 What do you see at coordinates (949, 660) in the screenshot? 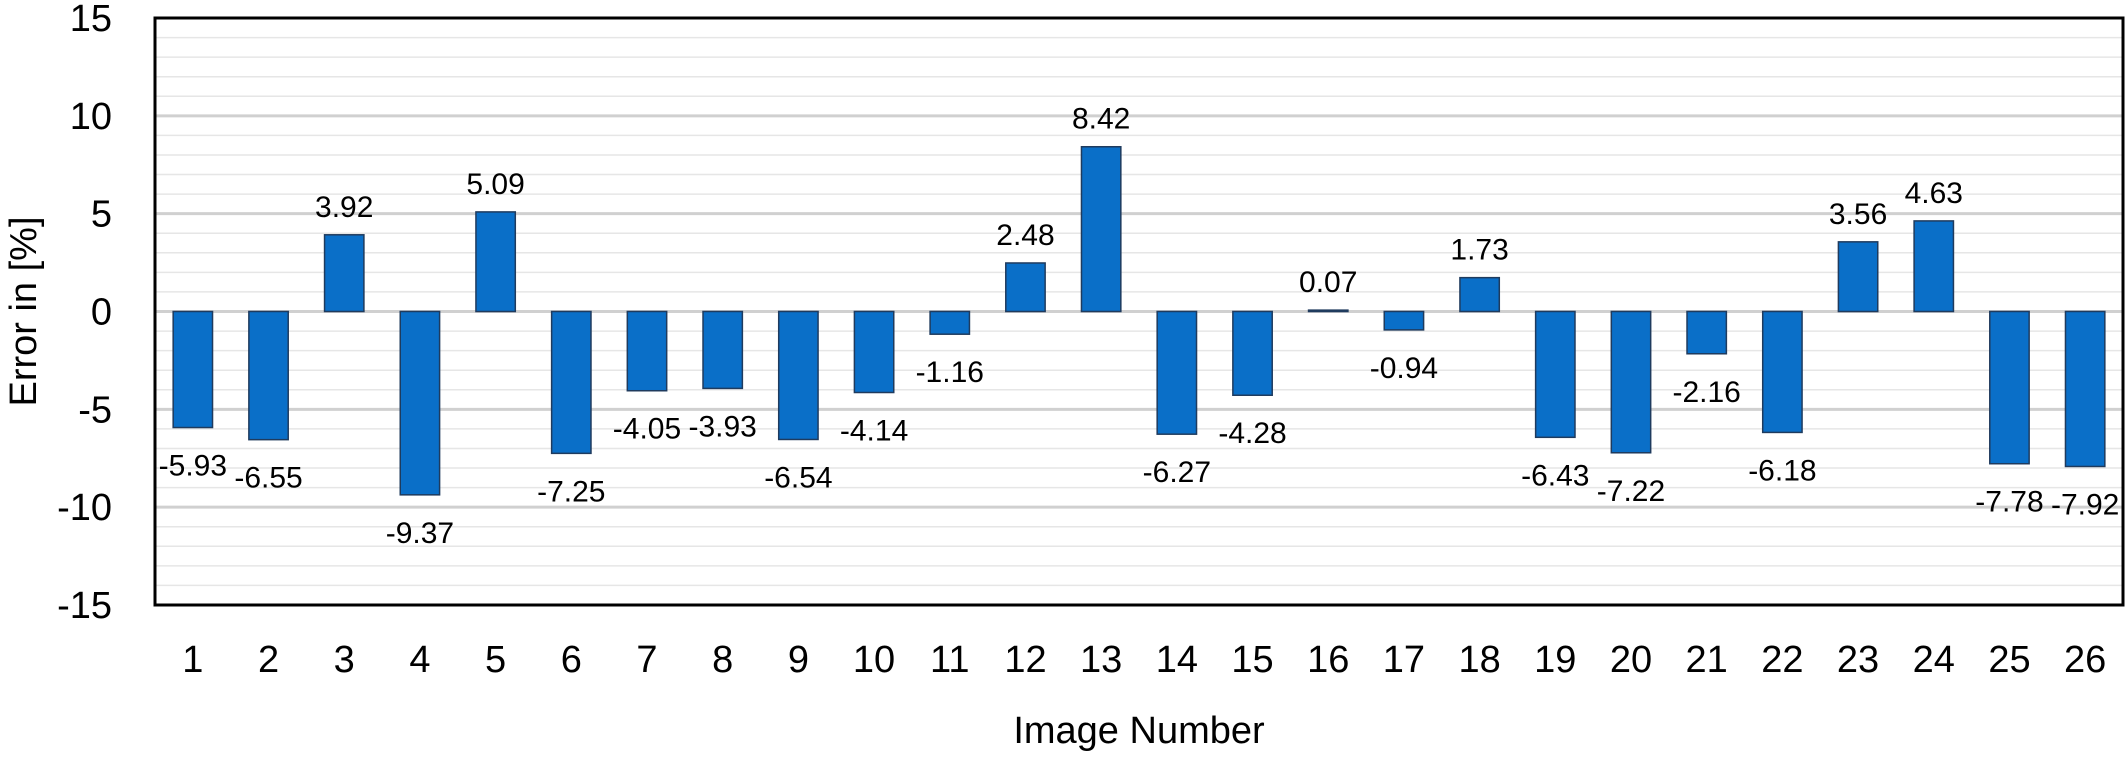
I see `x-tick-label: 11` at bounding box center [949, 660].